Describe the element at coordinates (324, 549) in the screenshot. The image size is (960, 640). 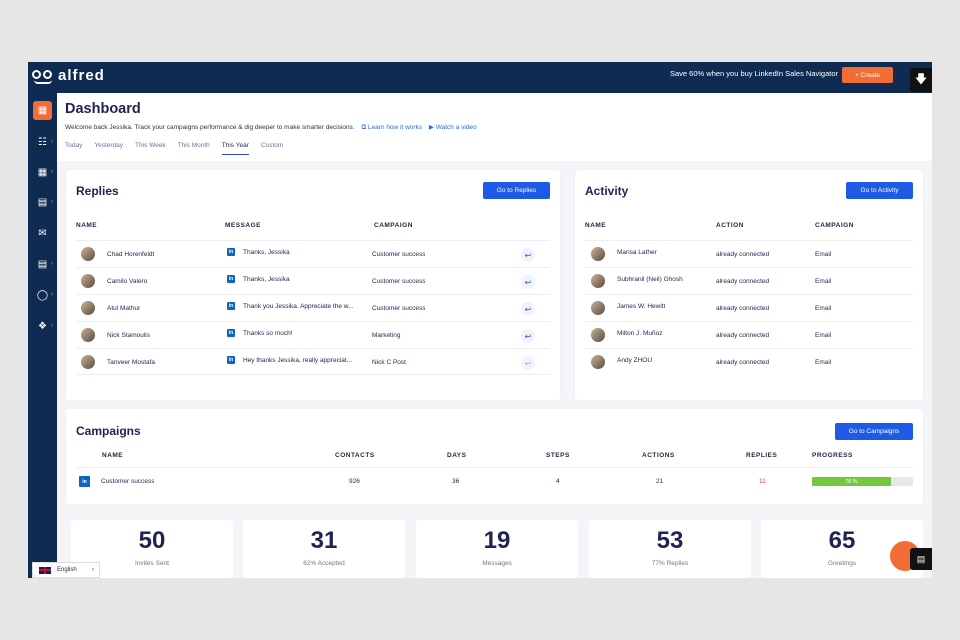
I see `stat-card: 31 62% Accepted` at that location.